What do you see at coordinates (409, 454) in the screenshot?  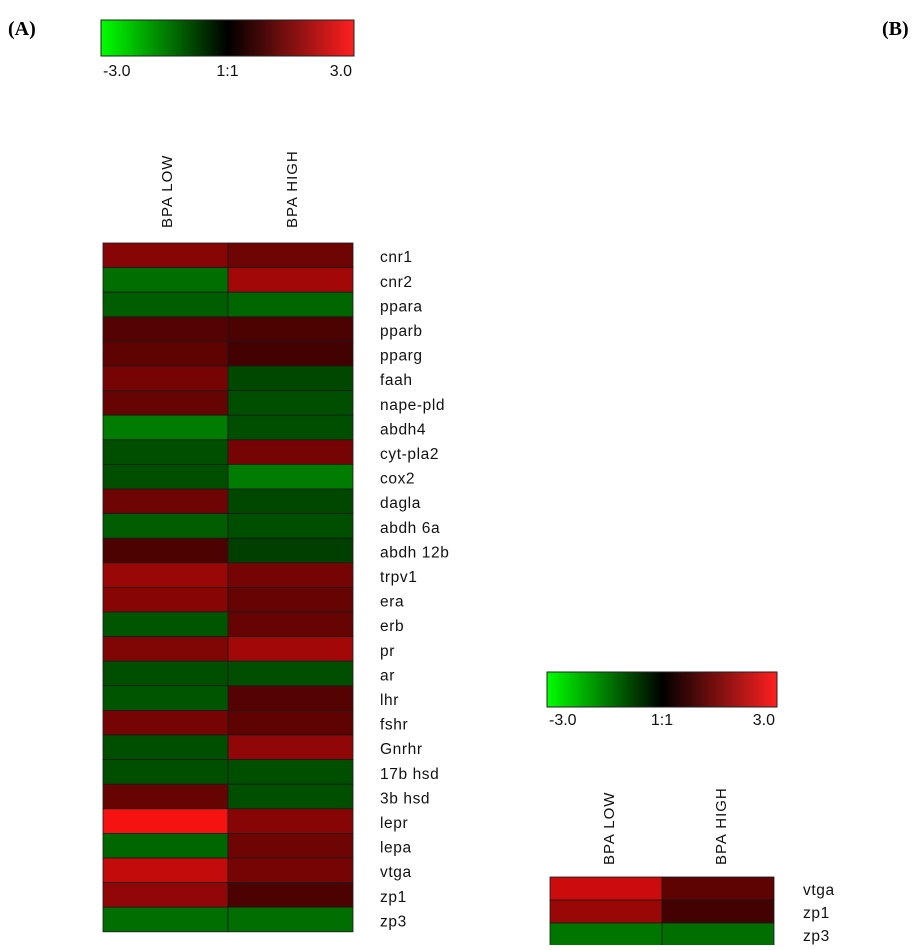 I see `row-label: cyt-pla2` at bounding box center [409, 454].